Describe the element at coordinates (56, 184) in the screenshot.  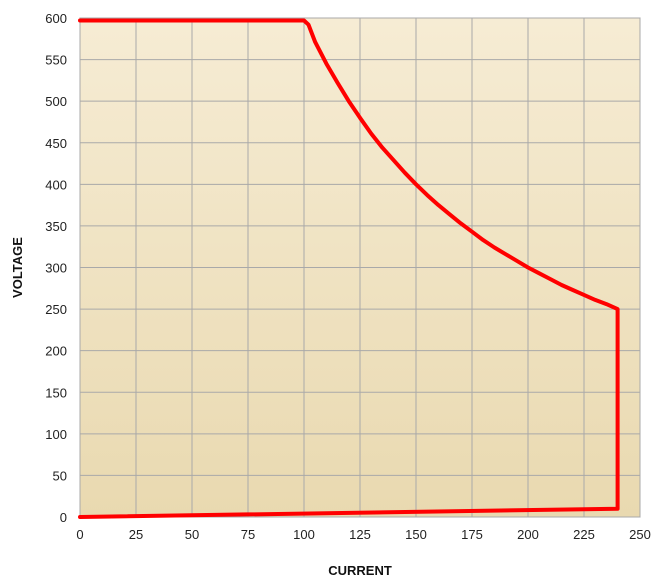
I see `y-tick-label: 400` at that location.